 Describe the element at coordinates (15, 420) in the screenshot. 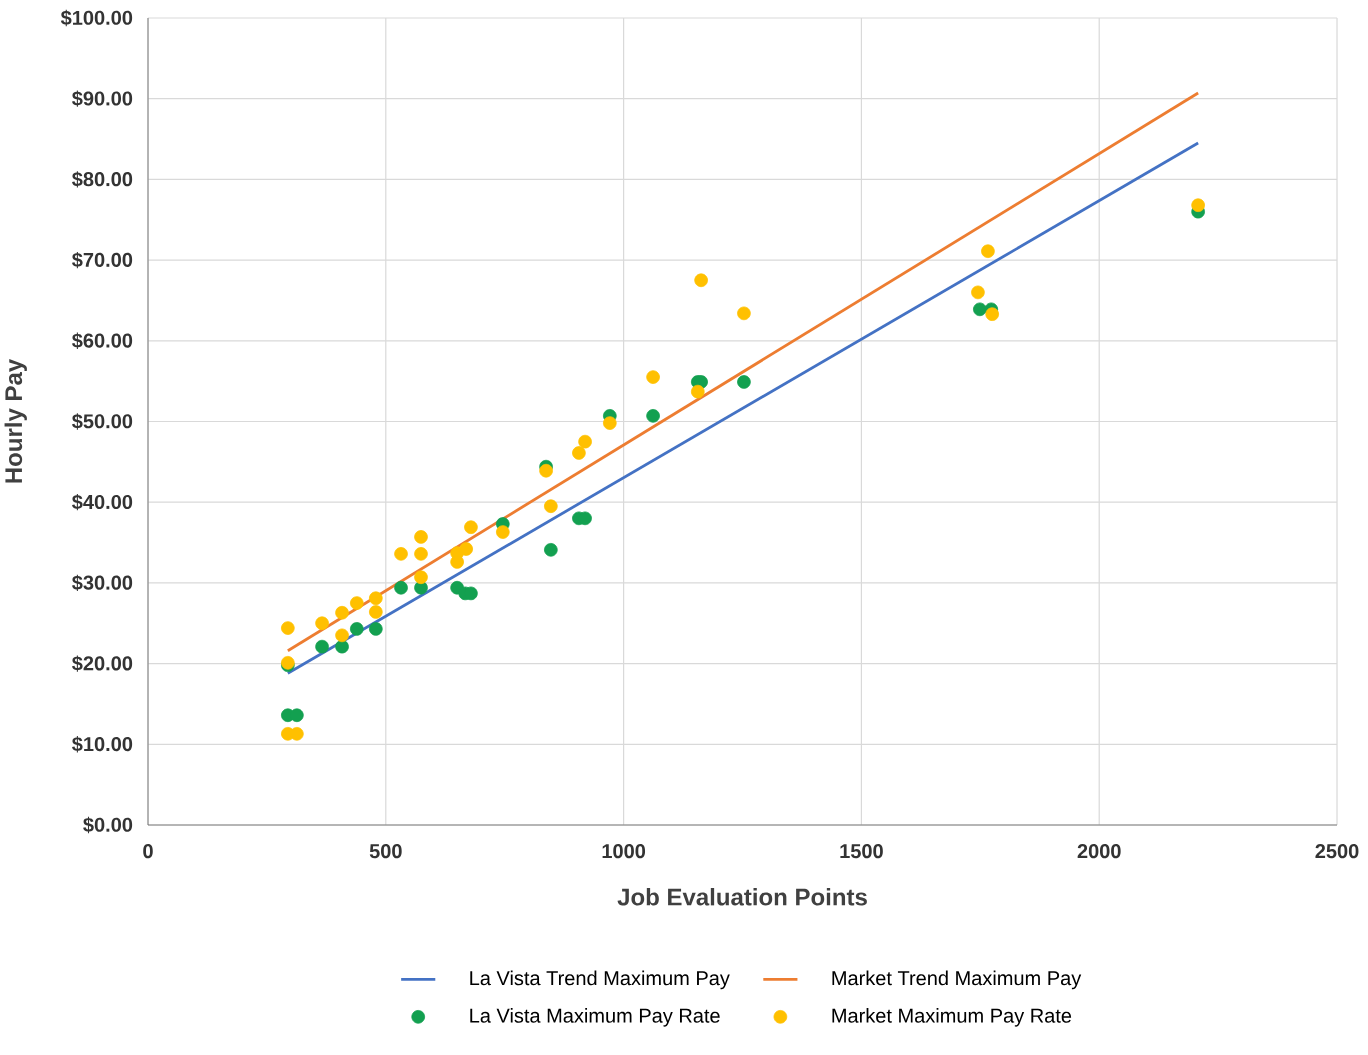

I see `y-axis-title: Hourly Pay` at that location.